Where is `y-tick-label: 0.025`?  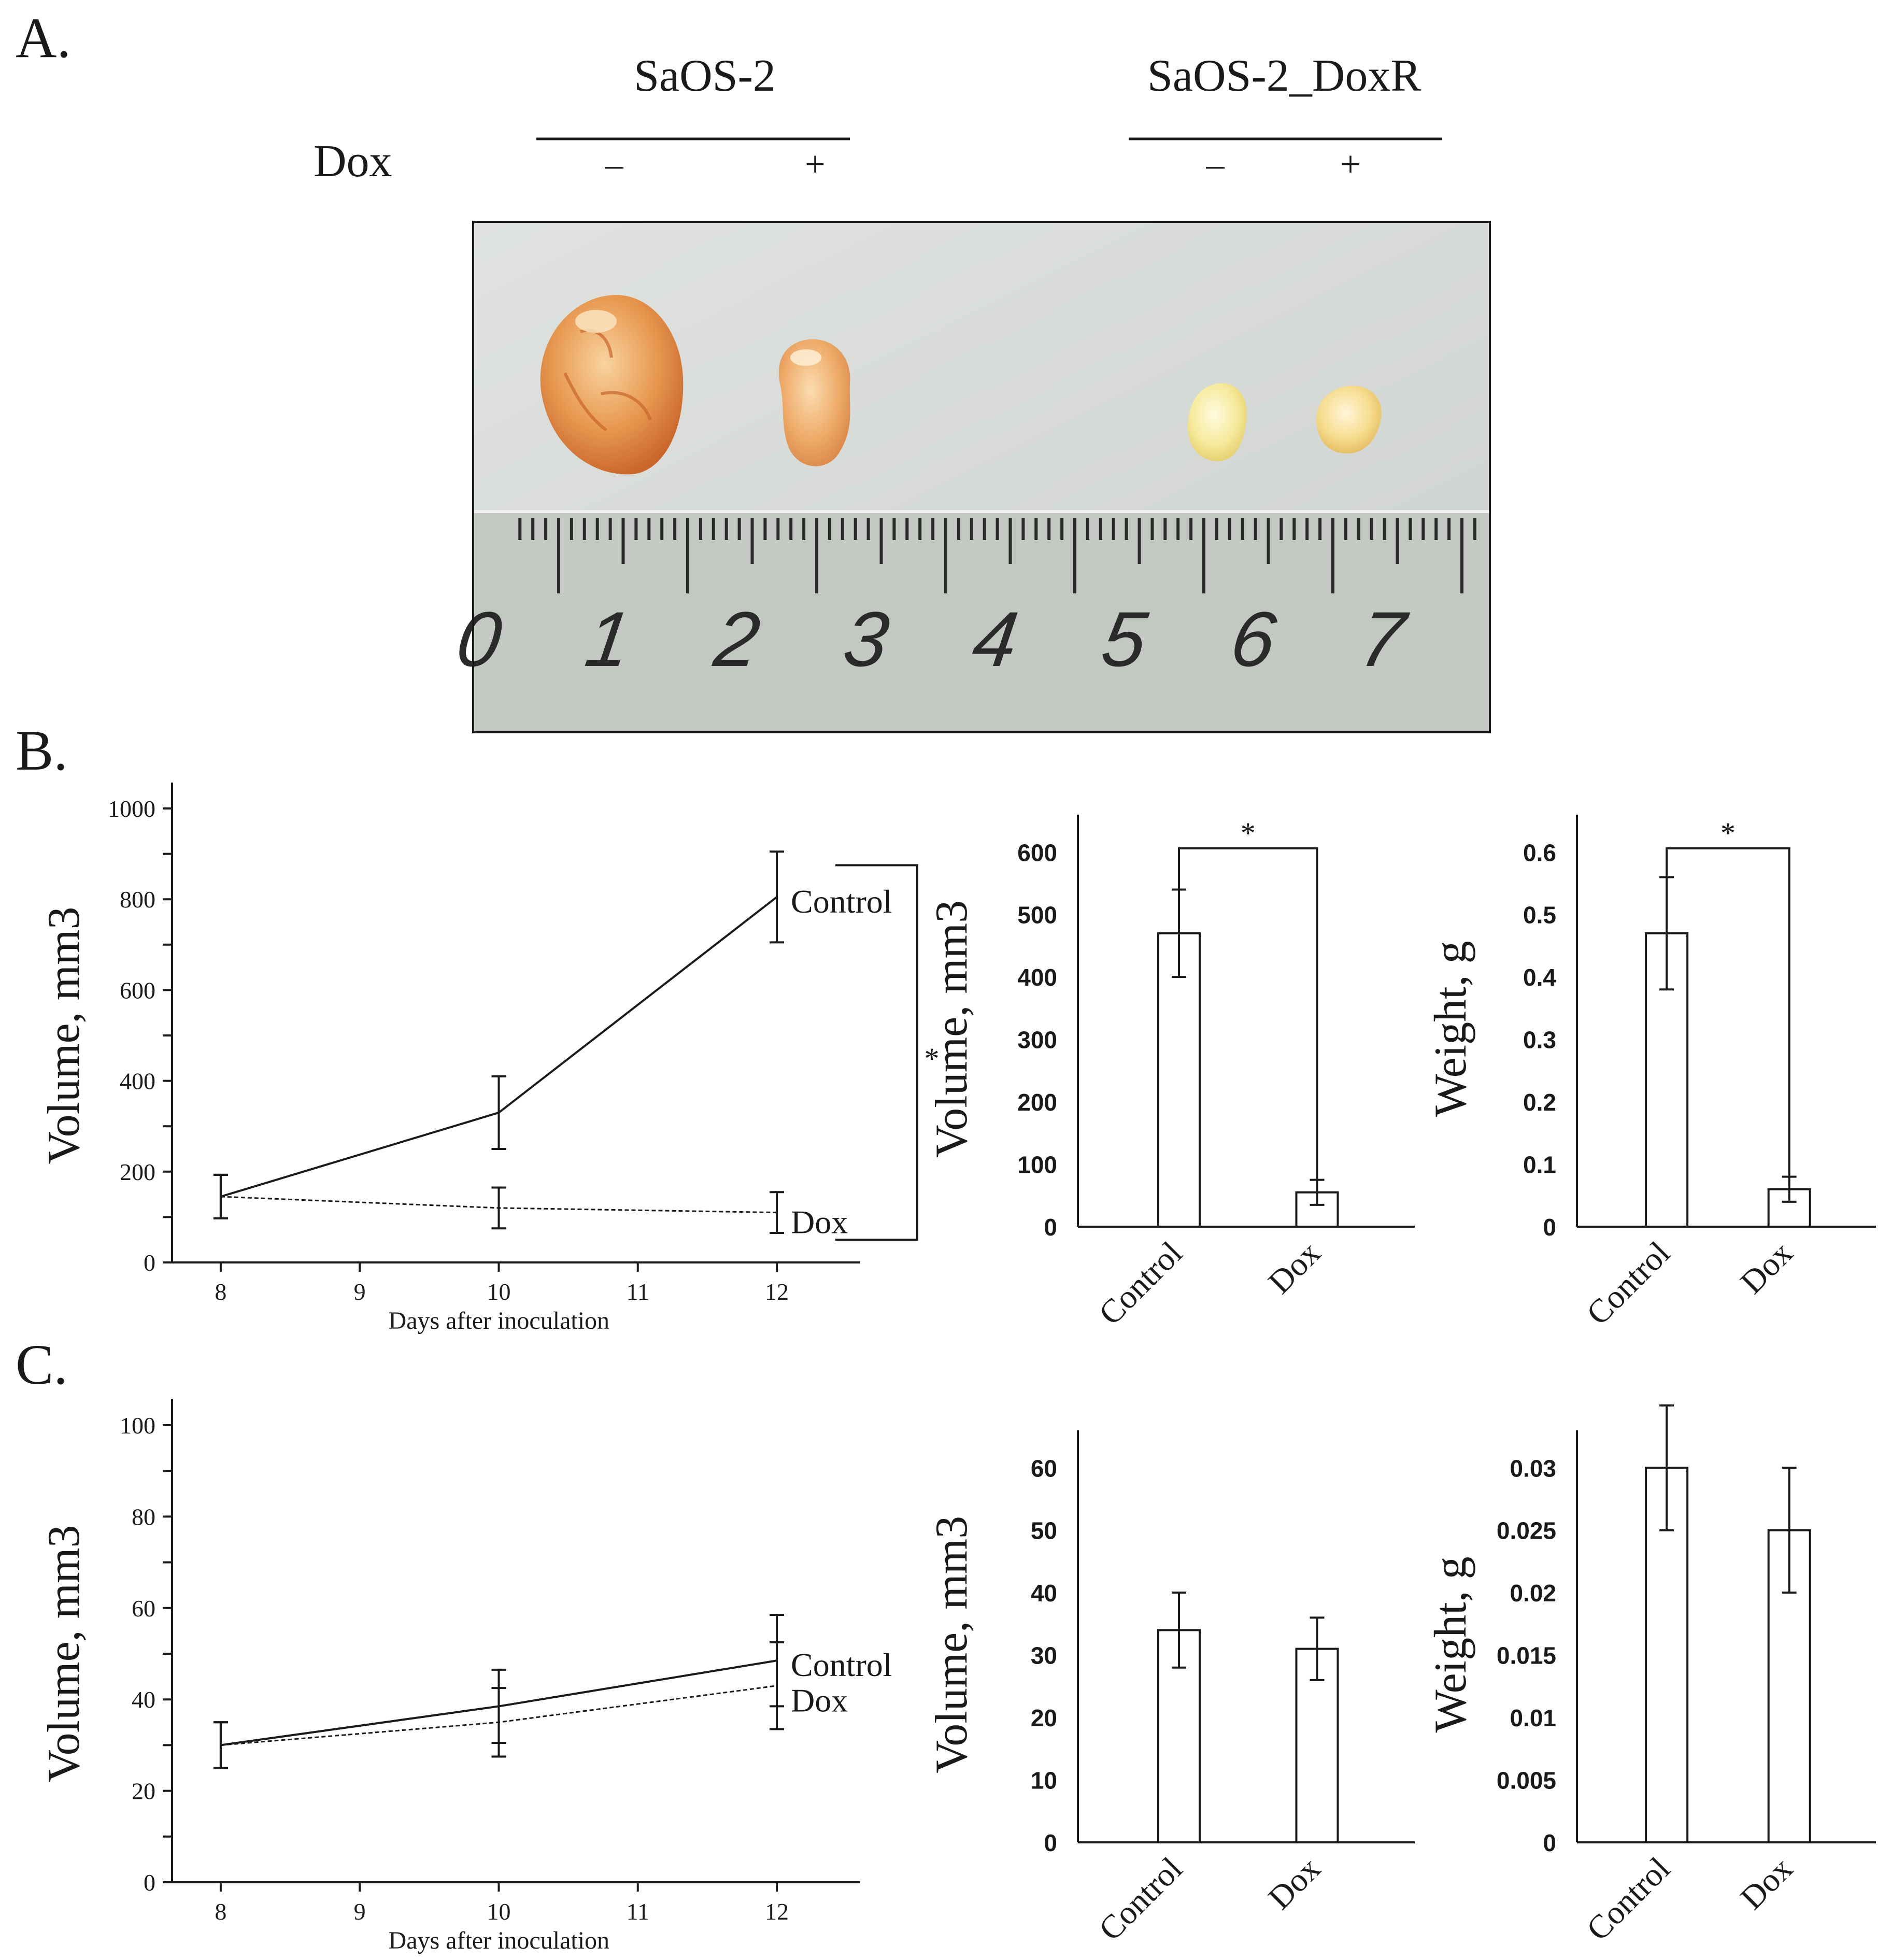 y-tick-label: 0.025 is located at coordinates (1526, 1530).